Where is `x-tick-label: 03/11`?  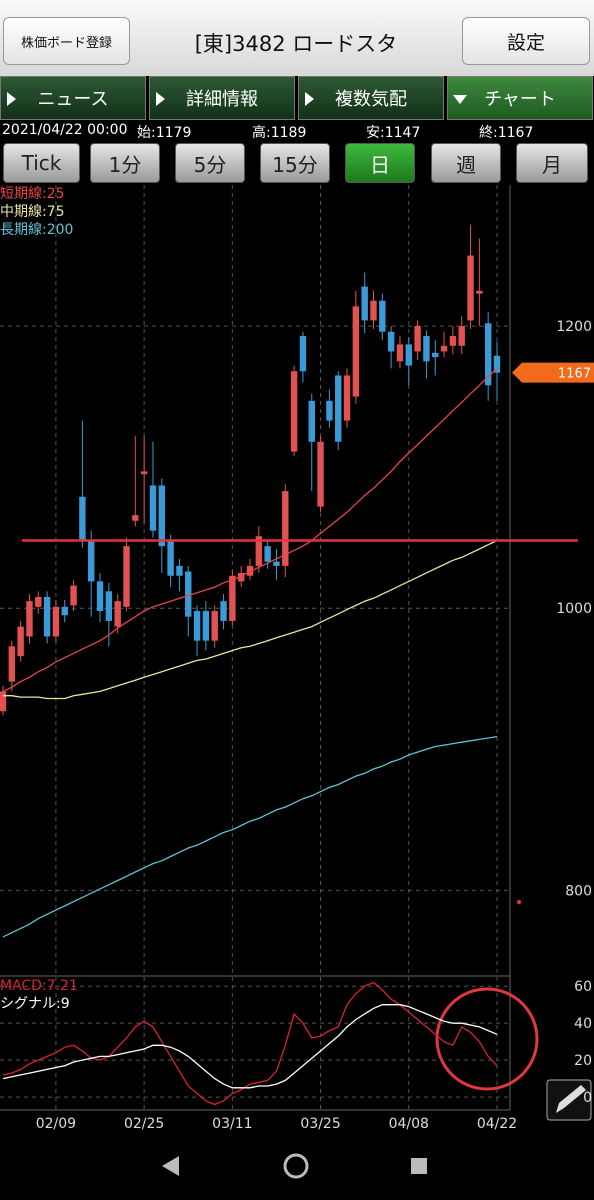
x-tick-label: 03/11 is located at coordinates (232, 1124).